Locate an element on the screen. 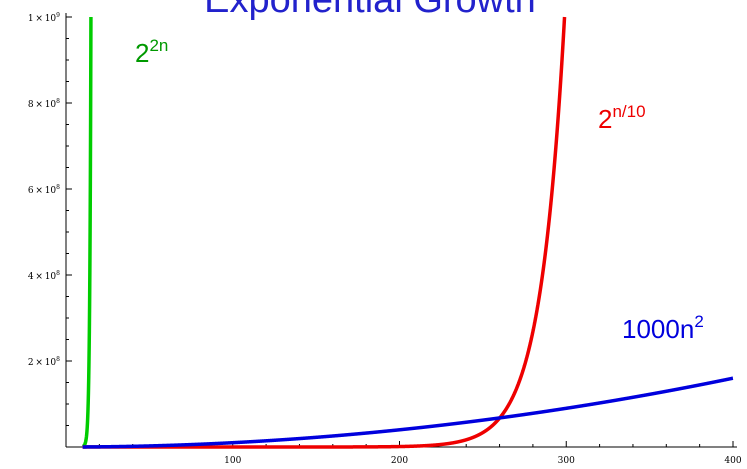 The image size is (747, 469). y-tick-mantissa: 1 × 10 is located at coordinates (42, 19).